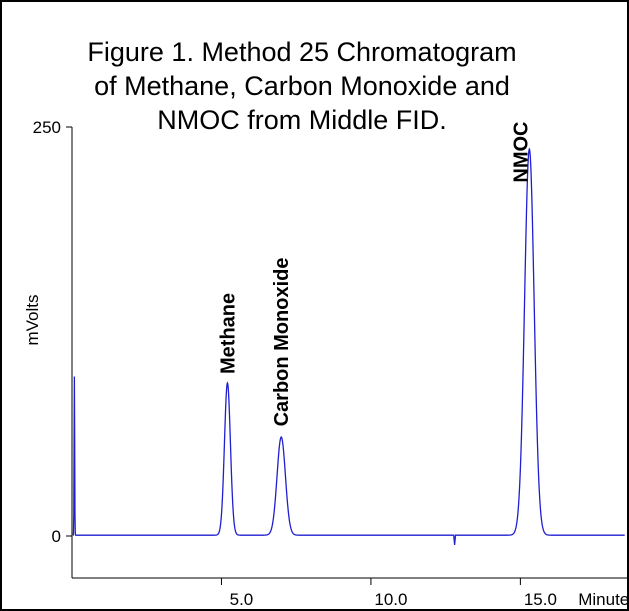 The width and height of the screenshot is (629, 611). What do you see at coordinates (242, 599) in the screenshot?
I see `x-tick-label: 5.0` at bounding box center [242, 599].